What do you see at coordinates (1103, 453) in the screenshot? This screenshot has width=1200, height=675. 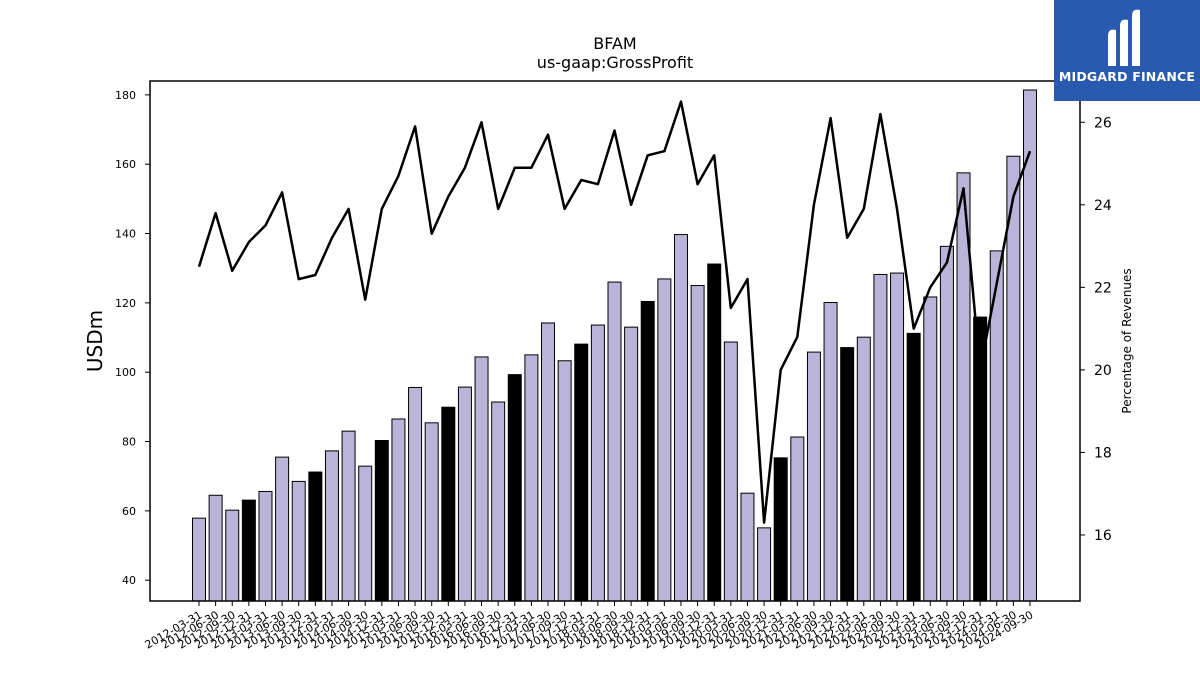 I see `y2-tick-label: 18` at bounding box center [1103, 453].